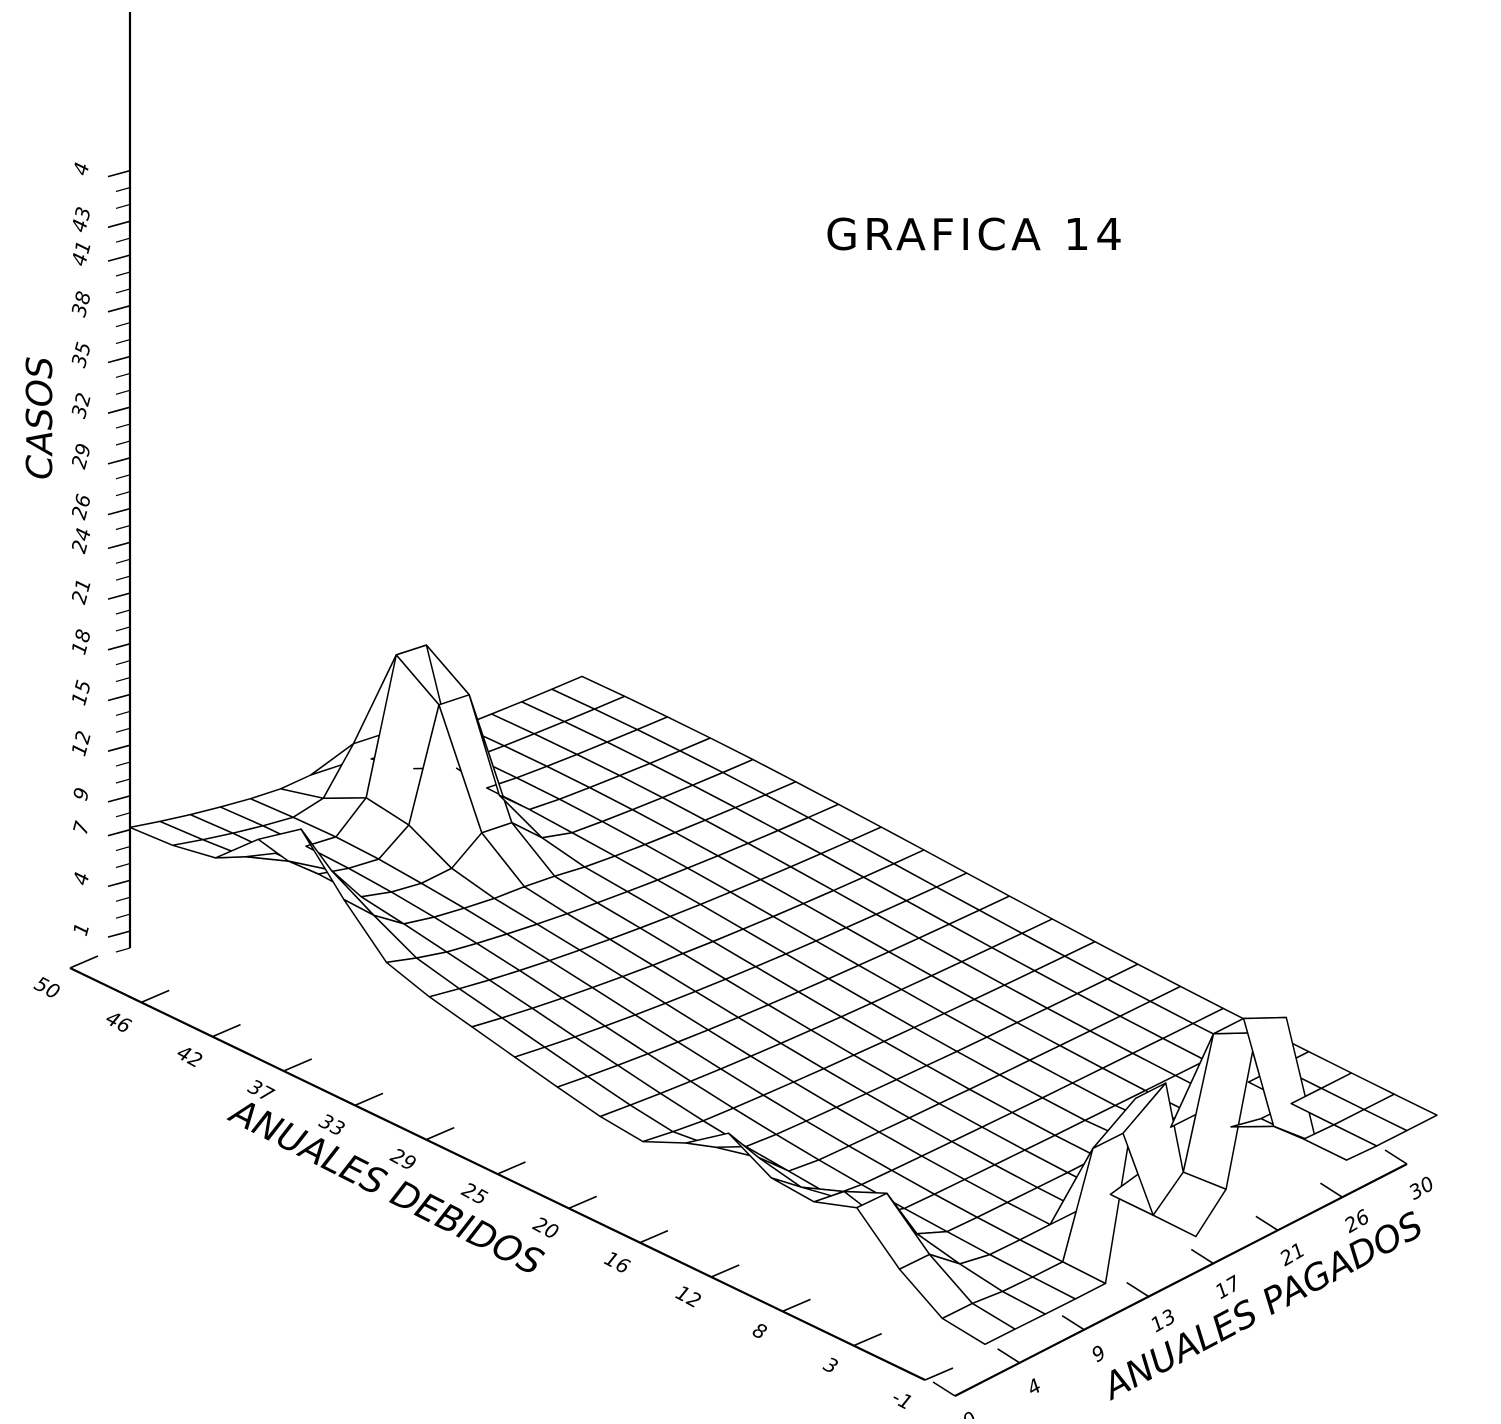  I want to click on y-tick-label: 50, so click(47, 987).